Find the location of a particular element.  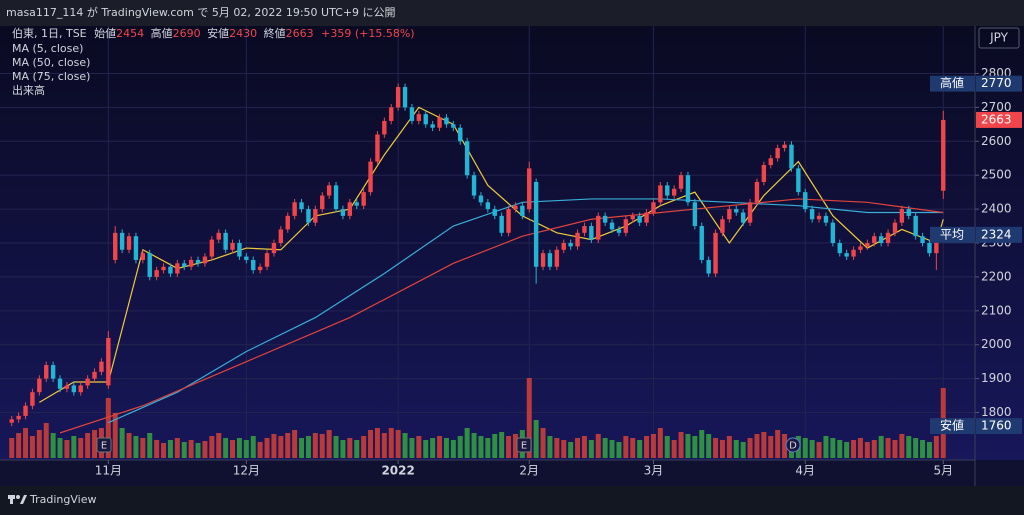

price-value-box is located at coordinates (999, 83).